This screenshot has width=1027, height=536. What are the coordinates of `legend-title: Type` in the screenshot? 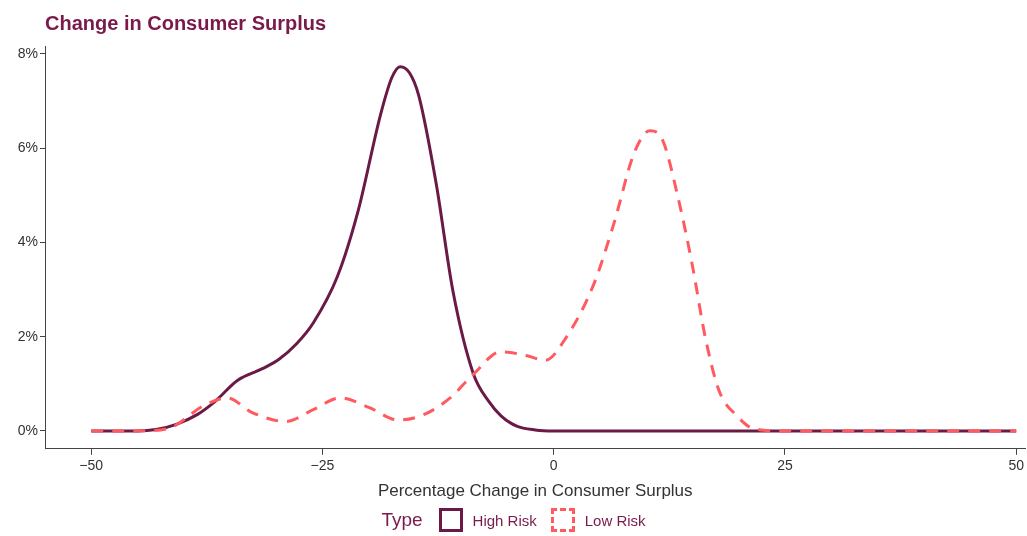 It's located at (402, 520).